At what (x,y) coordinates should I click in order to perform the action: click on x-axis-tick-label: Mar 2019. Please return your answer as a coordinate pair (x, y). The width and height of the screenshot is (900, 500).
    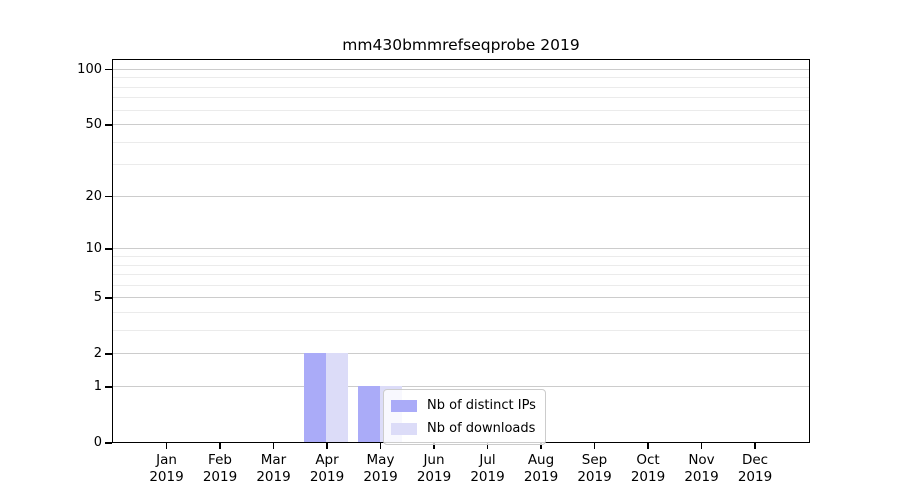
    Looking at the image, I should click on (273, 468).